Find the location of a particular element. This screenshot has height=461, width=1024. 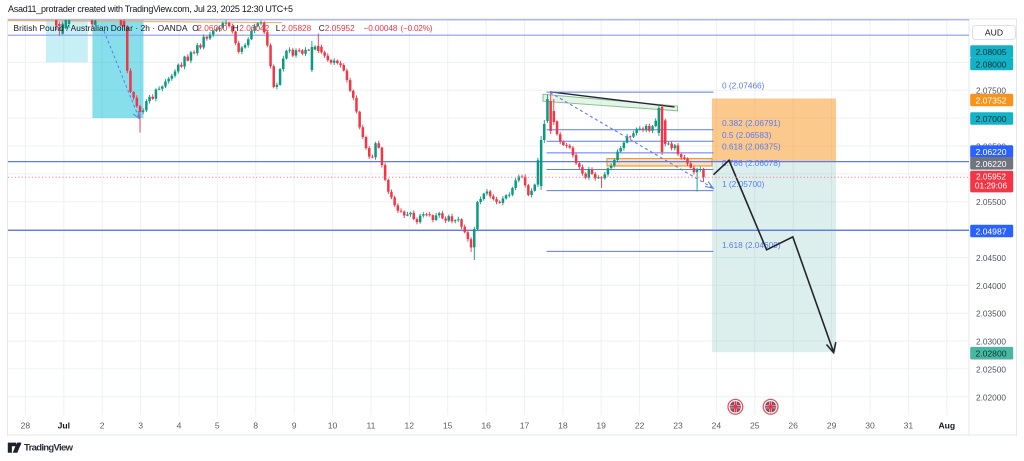

svg-text: 2.02800 is located at coordinates (990, 354).